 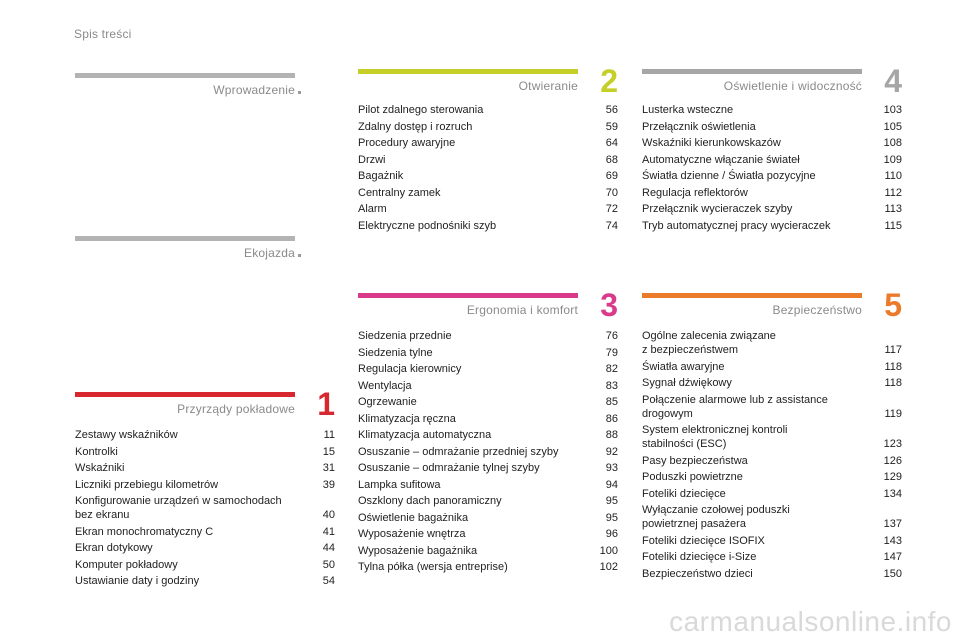 What do you see at coordinates (254, 90) in the screenshot?
I see `section-title: Wprowadzenie` at bounding box center [254, 90].